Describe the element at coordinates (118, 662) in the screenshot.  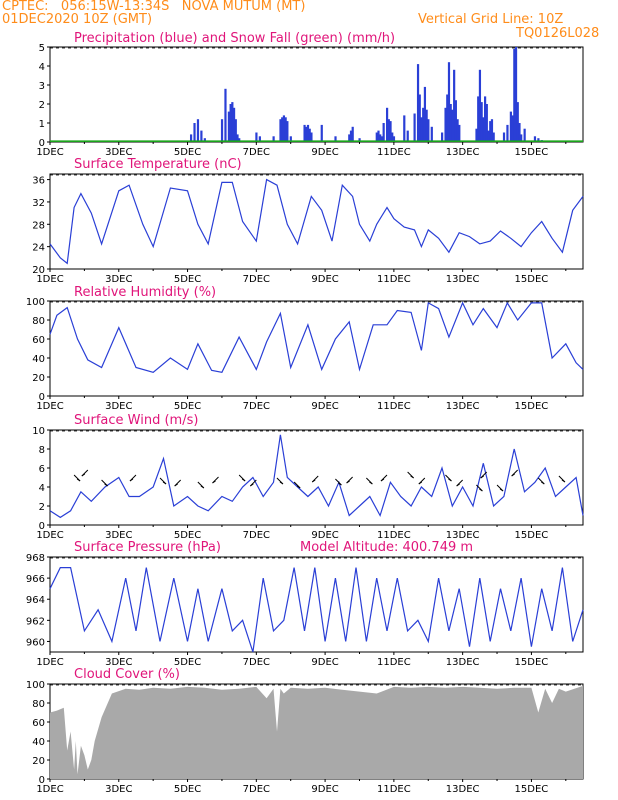
I see `panel5-xtick-label-1: 3DEC` at that location.